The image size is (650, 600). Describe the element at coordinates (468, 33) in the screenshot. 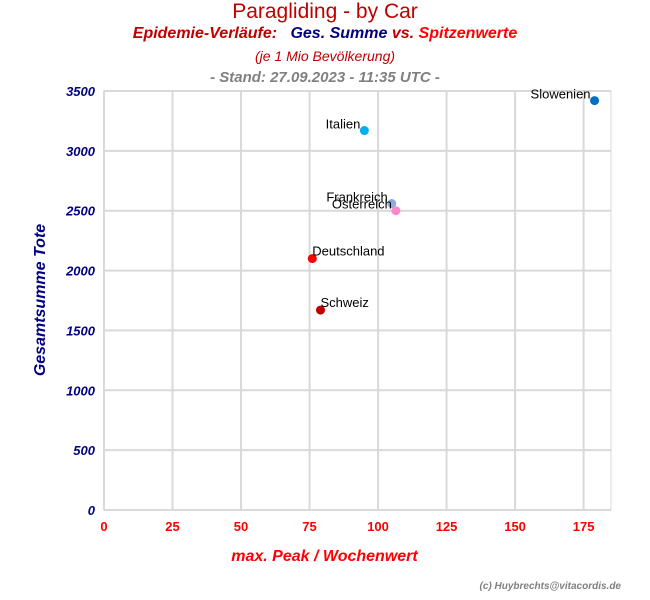

I see `subtitle-part-c: Spitzenwerte` at that location.